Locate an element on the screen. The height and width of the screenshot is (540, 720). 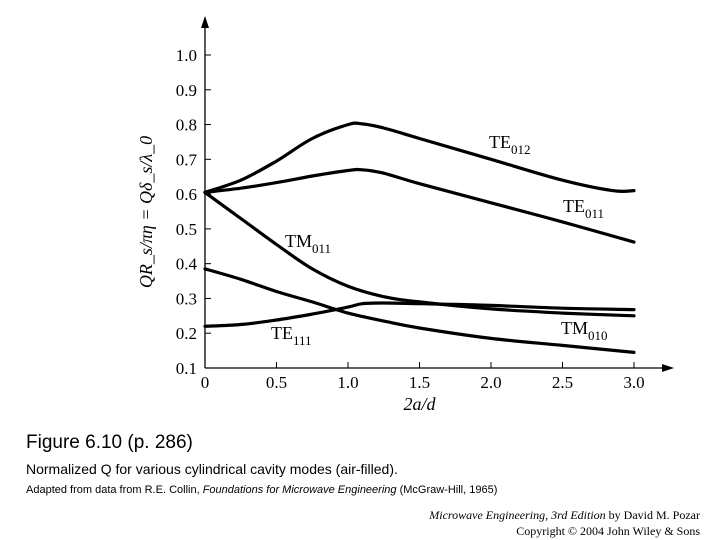
legend-label-te012: TE012 is located at coordinates (510, 144).